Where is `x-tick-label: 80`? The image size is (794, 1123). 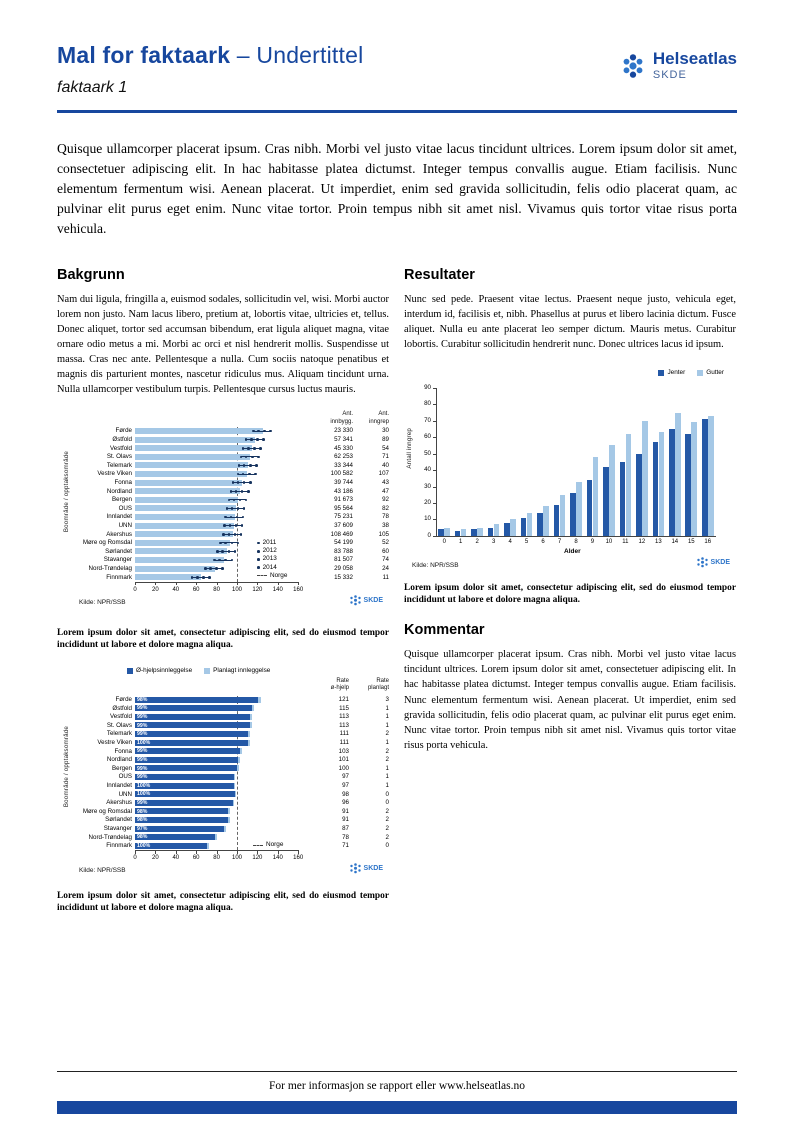
x-tick-label: 80 is located at coordinates (216, 589).